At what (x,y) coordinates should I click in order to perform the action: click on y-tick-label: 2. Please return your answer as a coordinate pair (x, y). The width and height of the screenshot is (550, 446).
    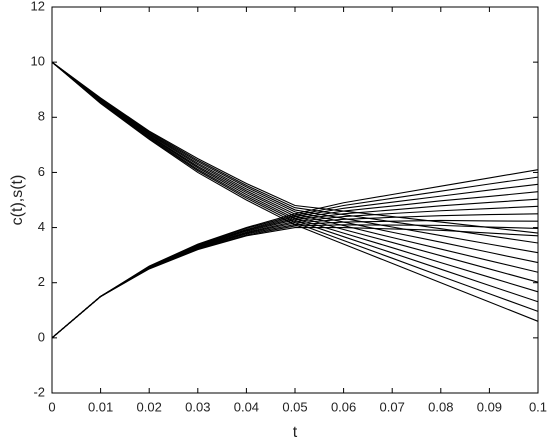
    Looking at the image, I should click on (41, 281).